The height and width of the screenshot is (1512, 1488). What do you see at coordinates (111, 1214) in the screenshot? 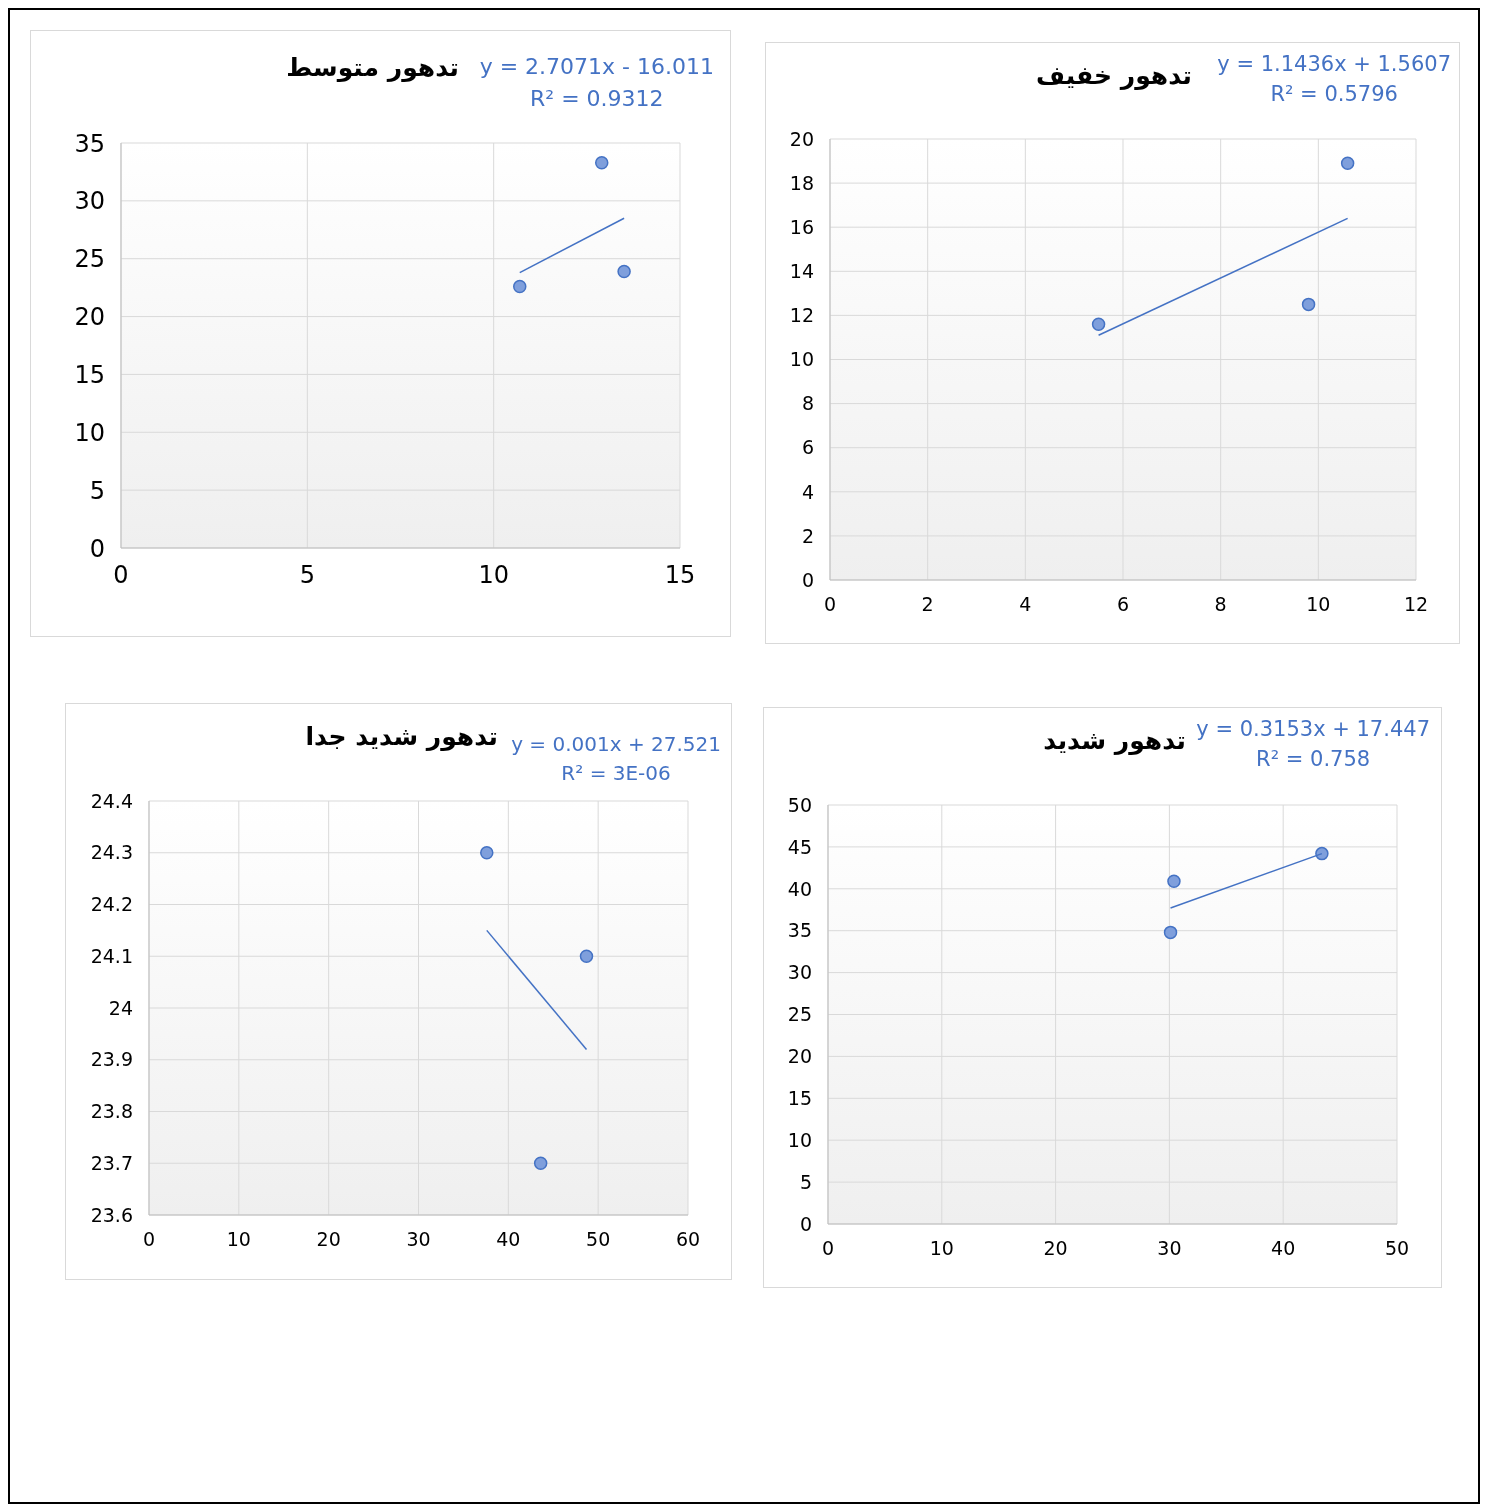
I see `y-tick-label: 23.6` at bounding box center [111, 1214].